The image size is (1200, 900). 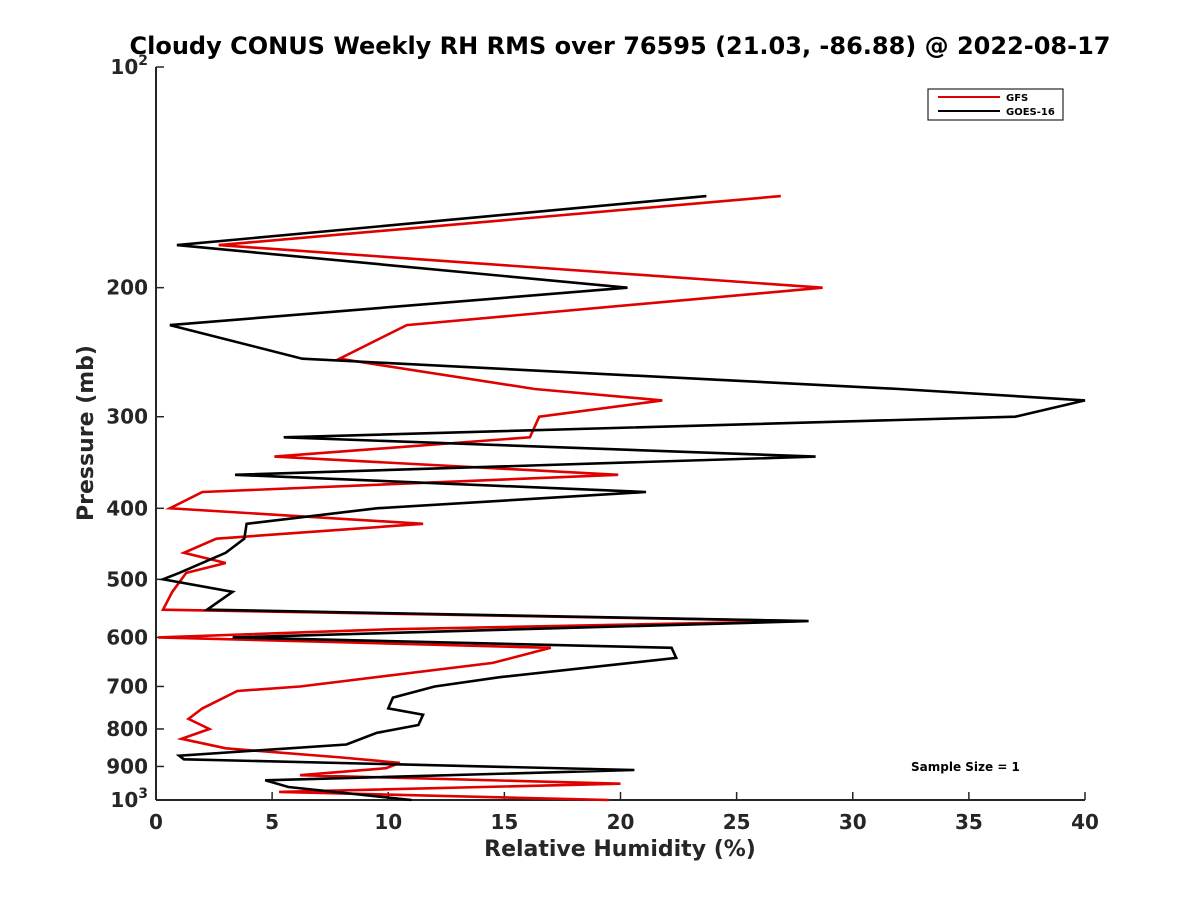 I want to click on x-tick-label: 35, so click(x=969, y=822).